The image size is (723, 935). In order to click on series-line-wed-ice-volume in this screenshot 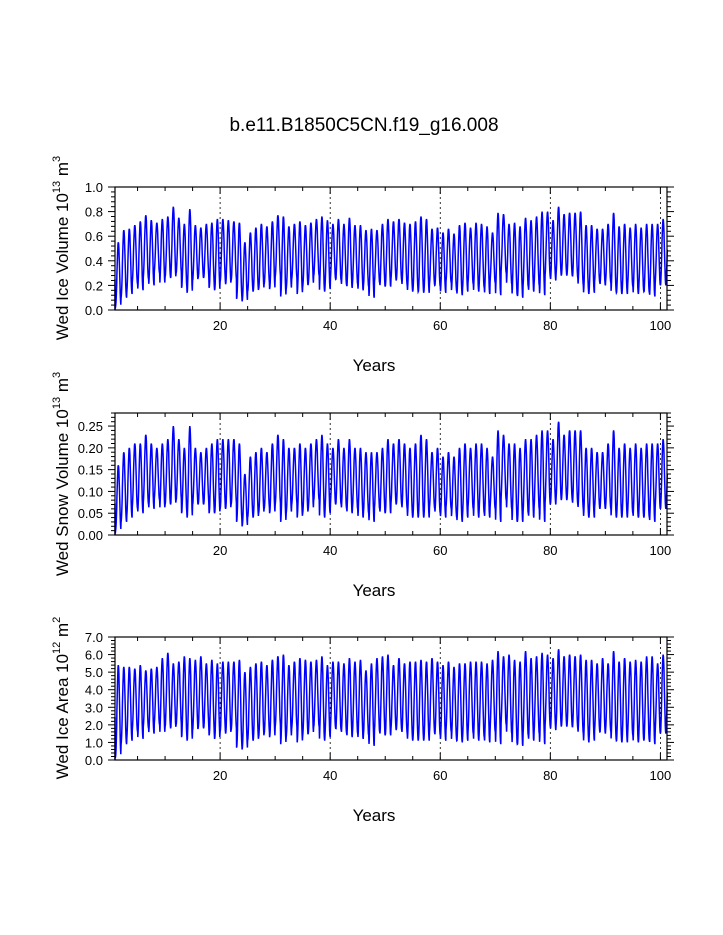, I will do `click(391, 258)`.